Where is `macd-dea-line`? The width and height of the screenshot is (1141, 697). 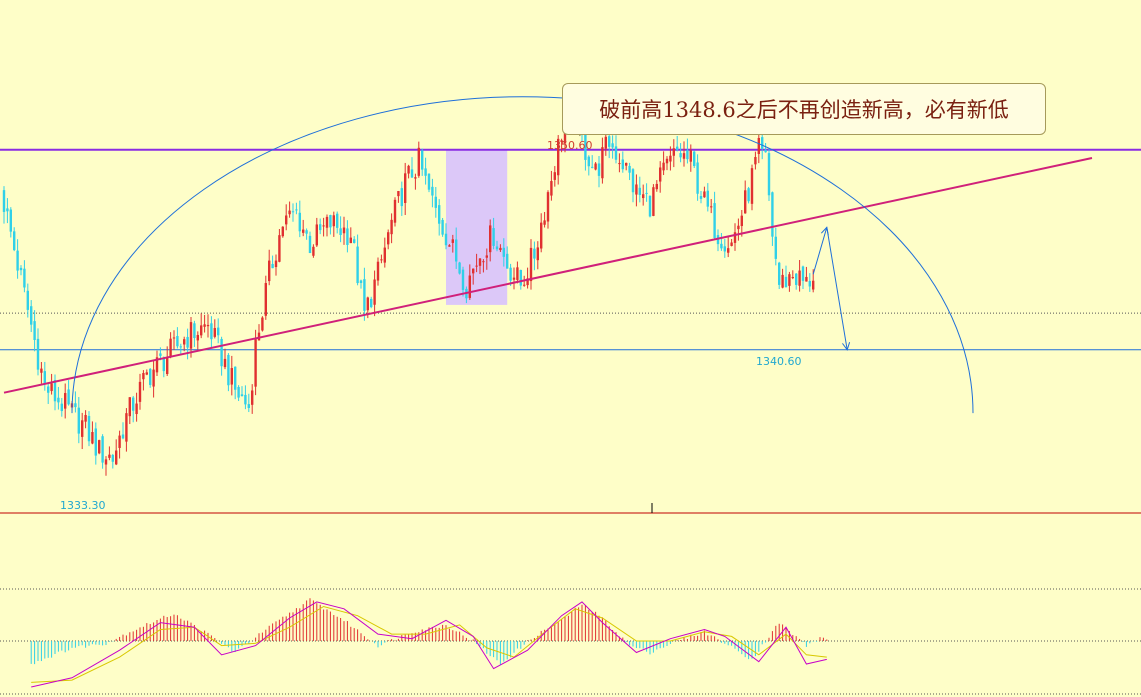
macd-dea-line is located at coordinates (429, 644).